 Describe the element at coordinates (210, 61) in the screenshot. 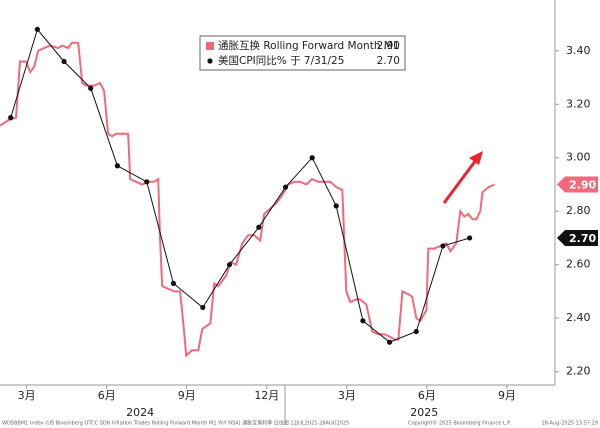

I see `legend-marker` at that location.